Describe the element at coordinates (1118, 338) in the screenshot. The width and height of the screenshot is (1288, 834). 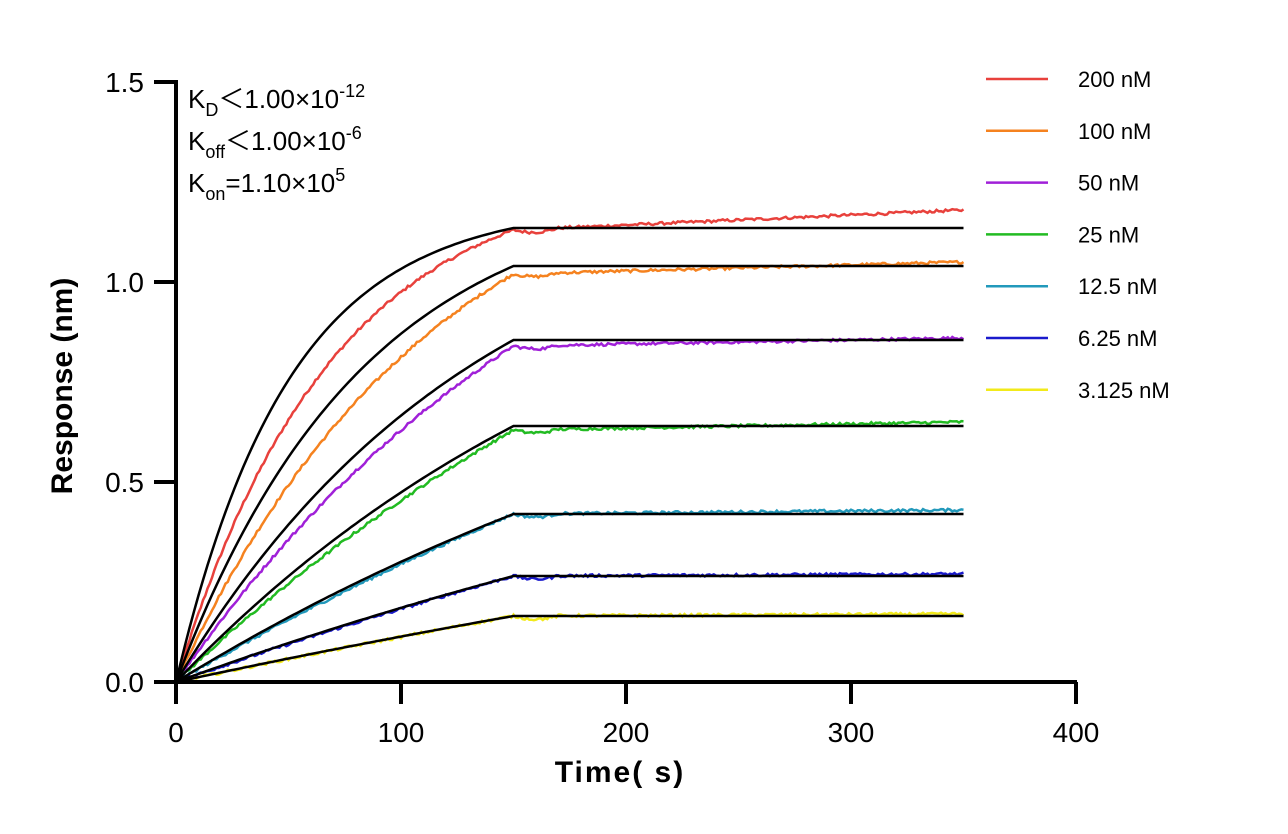
I see `legend-label: 6.25 nM` at that location.